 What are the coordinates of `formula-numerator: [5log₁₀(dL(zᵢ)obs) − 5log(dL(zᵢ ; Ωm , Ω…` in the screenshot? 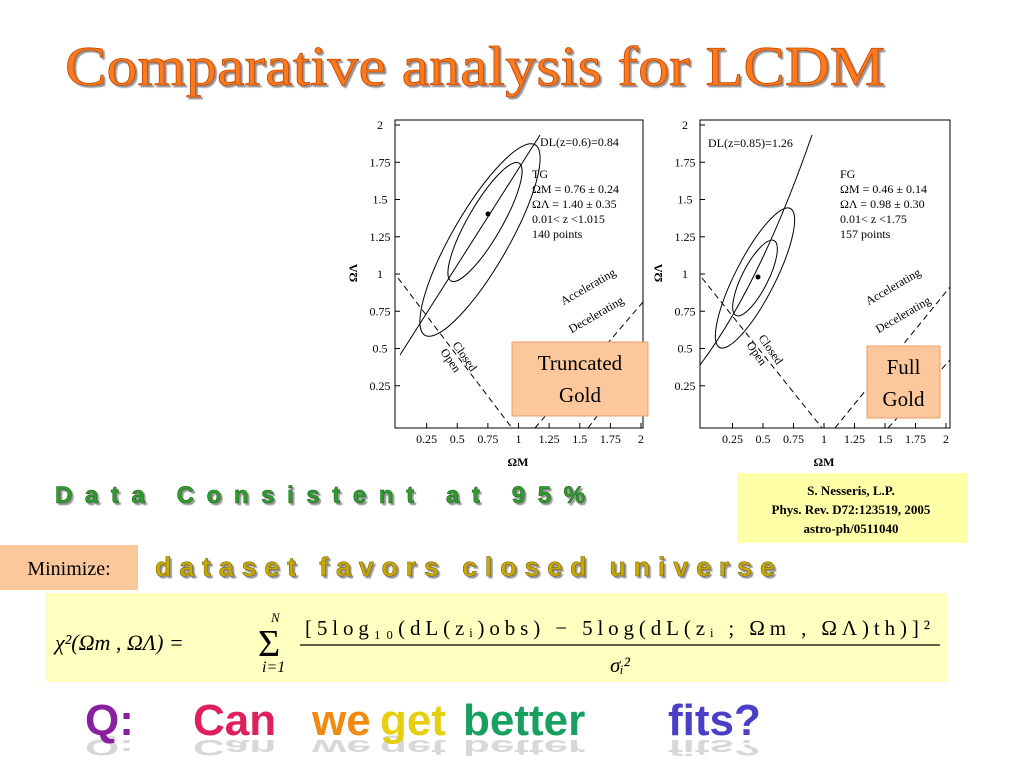 It's located at (617, 628).